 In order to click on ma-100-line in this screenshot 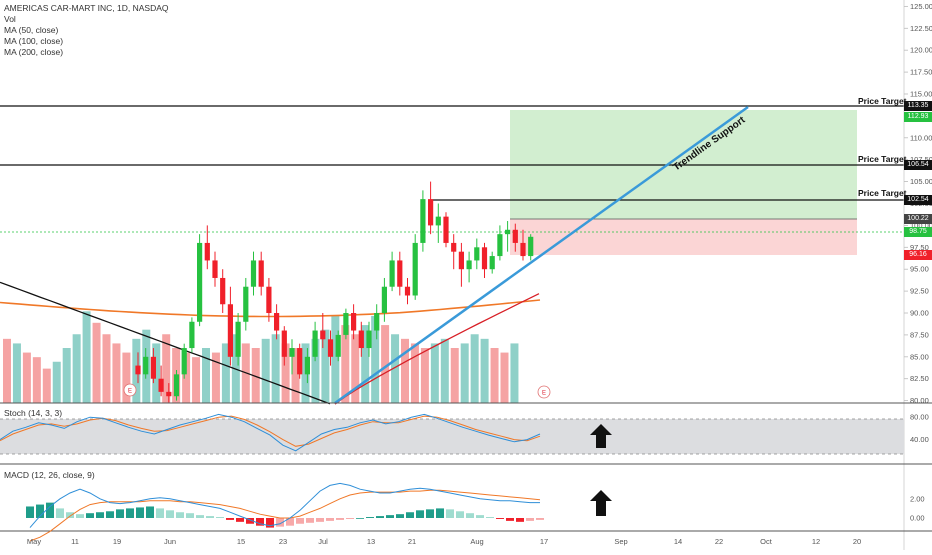, I will do `click(437, 349)`.